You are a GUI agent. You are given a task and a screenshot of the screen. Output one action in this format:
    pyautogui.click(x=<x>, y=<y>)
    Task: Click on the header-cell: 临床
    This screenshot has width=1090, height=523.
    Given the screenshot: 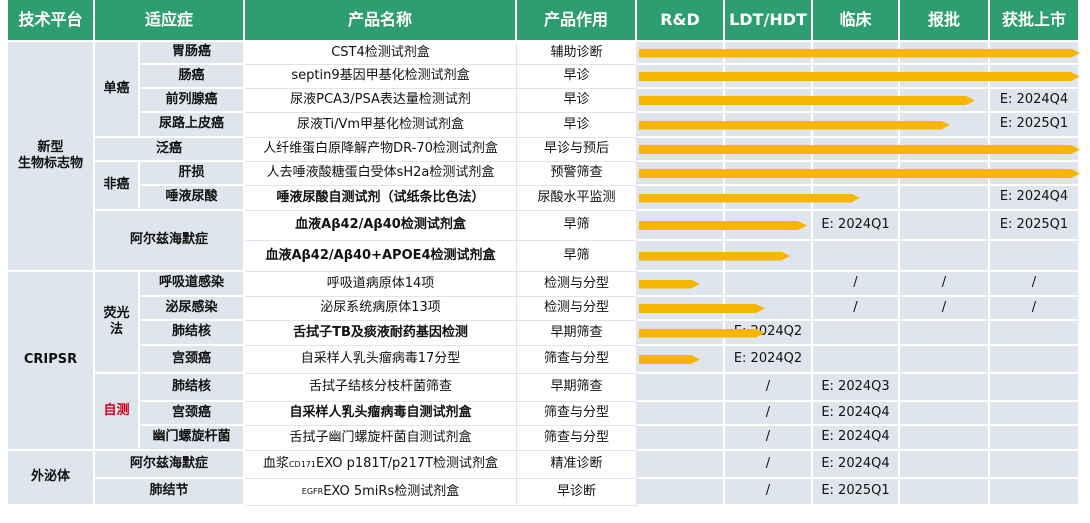 What is the action you would take?
    pyautogui.click(x=856, y=21)
    